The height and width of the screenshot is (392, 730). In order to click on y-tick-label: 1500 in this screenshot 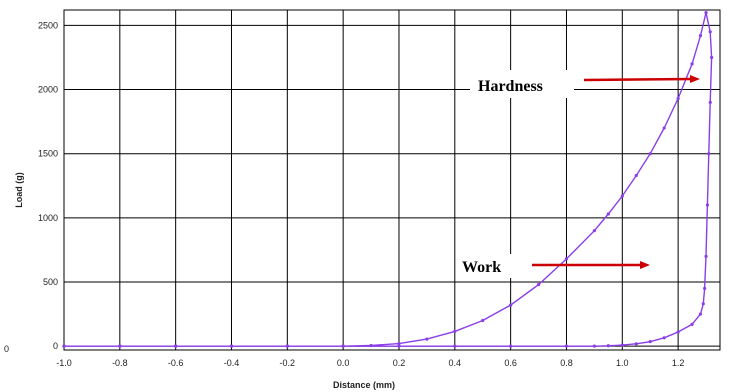, I will do `click(48, 154)`.